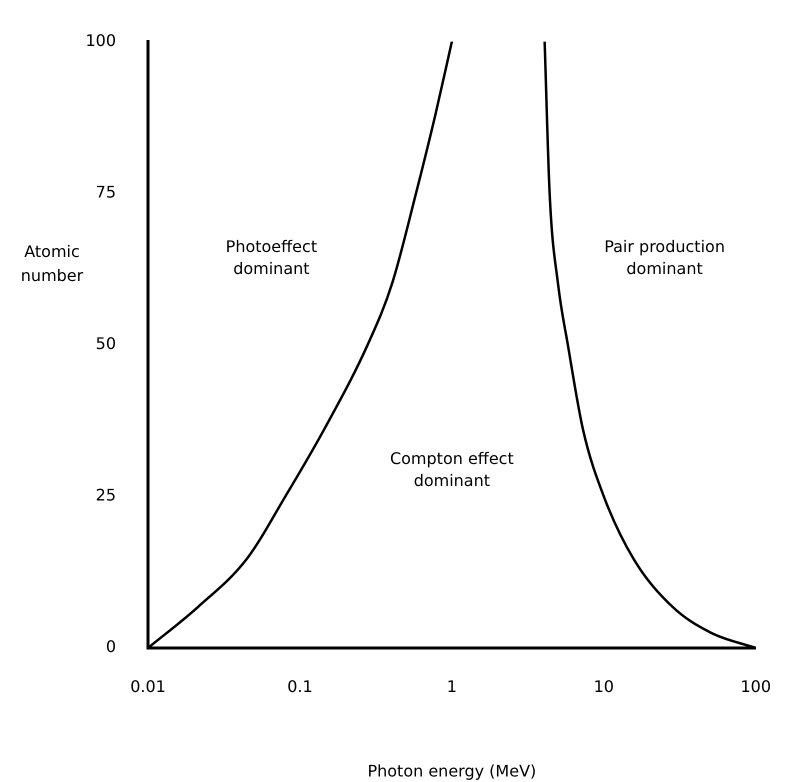 This screenshot has height=782, width=801. What do you see at coordinates (664, 257) in the screenshot?
I see `annotation: Pair production dominant` at bounding box center [664, 257].